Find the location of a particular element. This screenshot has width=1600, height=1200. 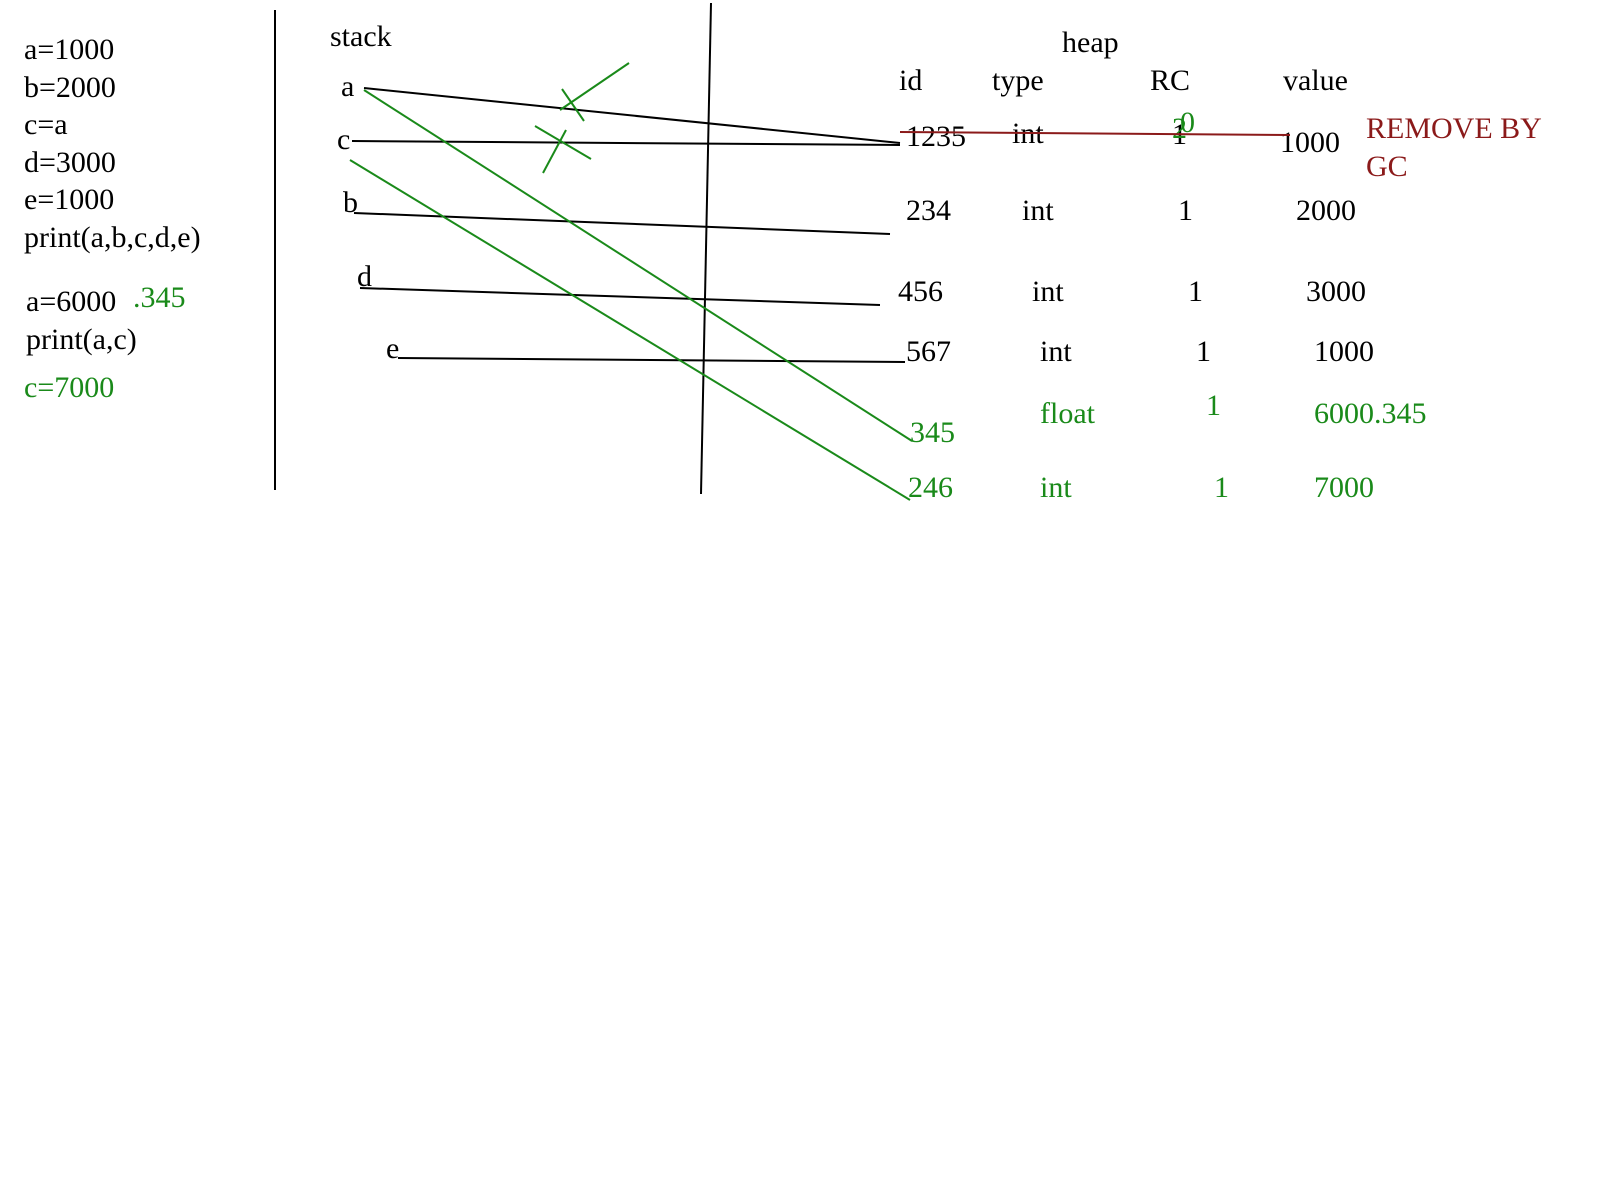

code-line: print(a,b,c,d,e) is located at coordinates (112, 237).